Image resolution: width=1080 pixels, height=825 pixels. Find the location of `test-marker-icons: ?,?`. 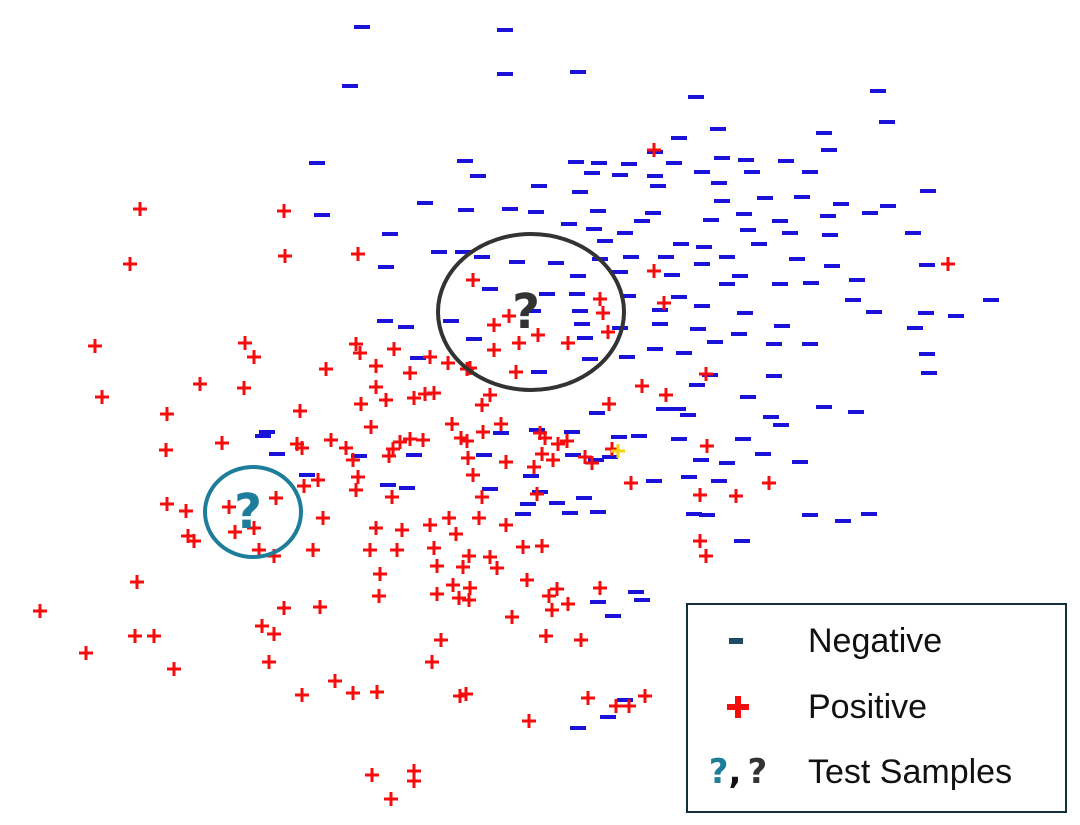

test-marker-icons: ?,? is located at coordinates (738, 772).